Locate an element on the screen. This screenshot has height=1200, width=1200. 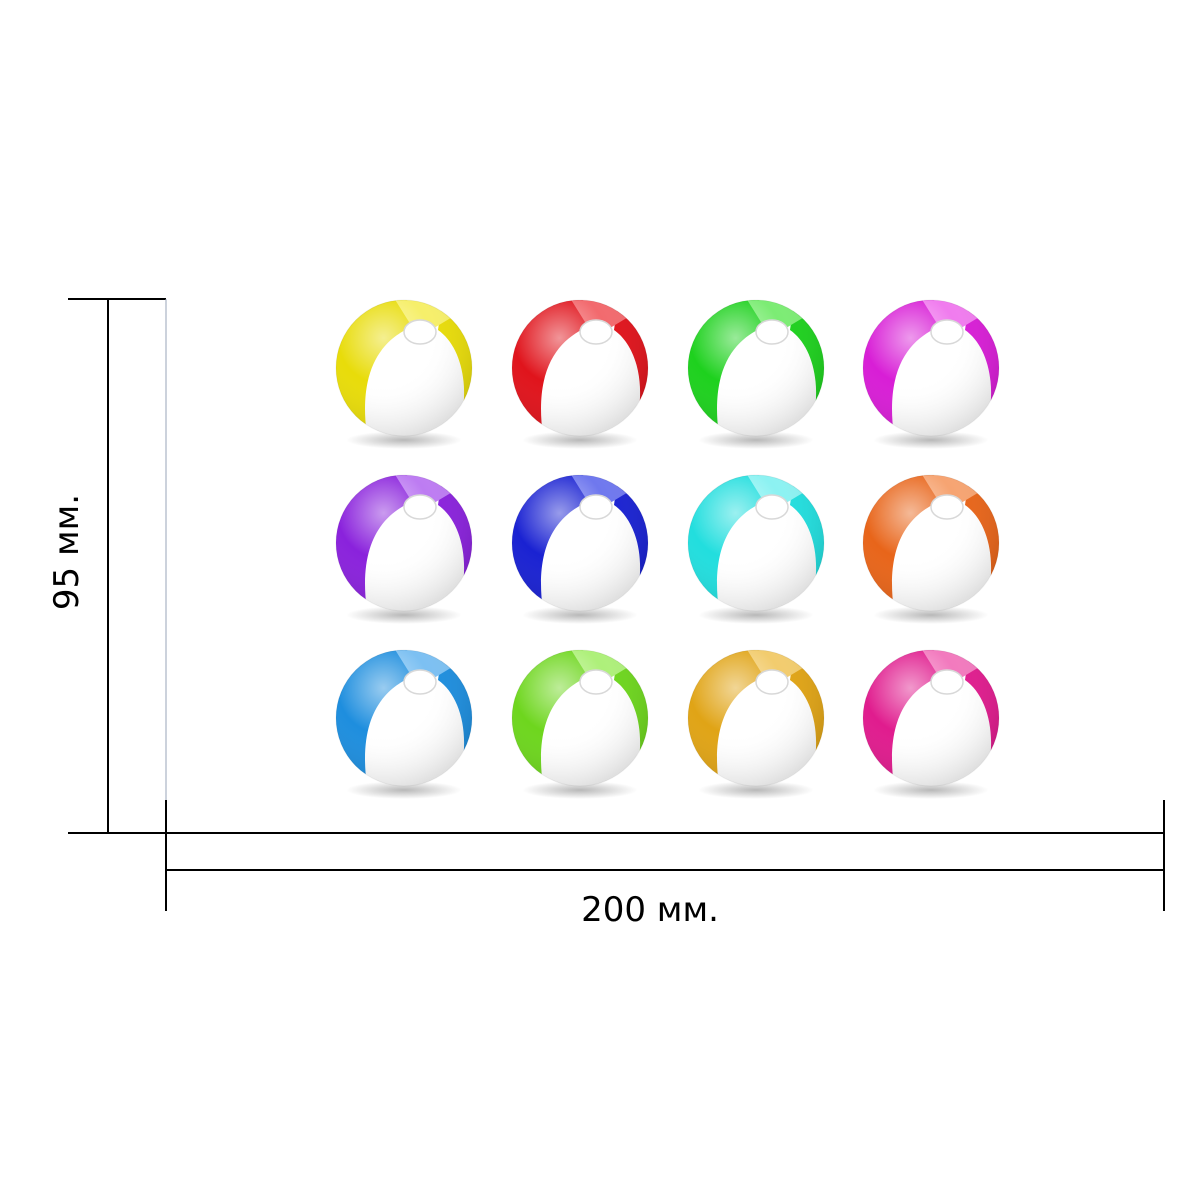
height-dimension is located at coordinates (117, 566).